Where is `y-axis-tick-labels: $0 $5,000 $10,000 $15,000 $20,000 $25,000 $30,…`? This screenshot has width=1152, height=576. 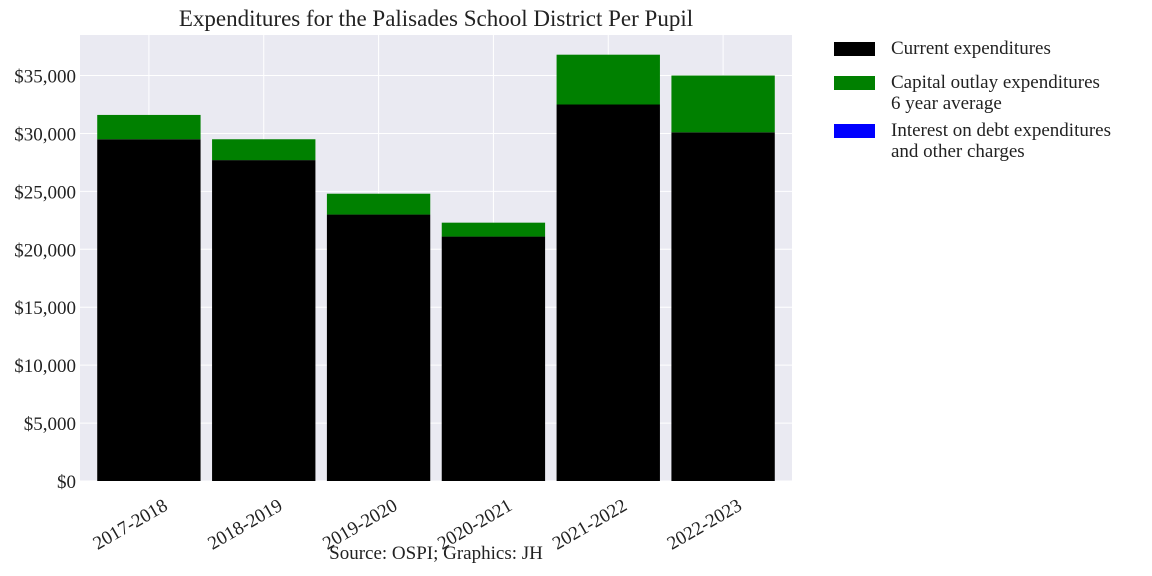 y-axis-tick-labels: $0 $5,000 $10,000 $15,000 $20,000 $25,000 $30,… is located at coordinates (45, 280).